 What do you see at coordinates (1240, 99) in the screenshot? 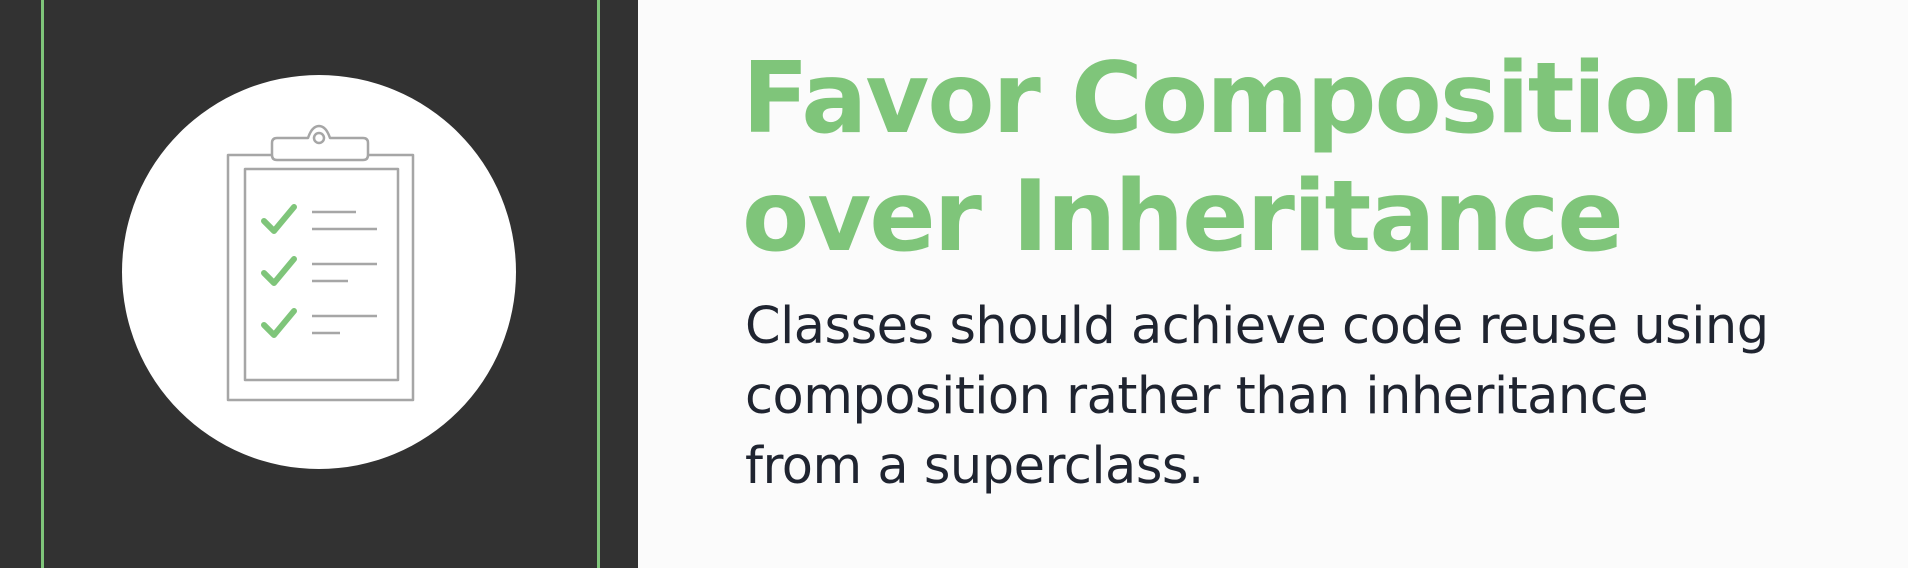
I see `title-line: Favor Composition` at bounding box center [1240, 99].